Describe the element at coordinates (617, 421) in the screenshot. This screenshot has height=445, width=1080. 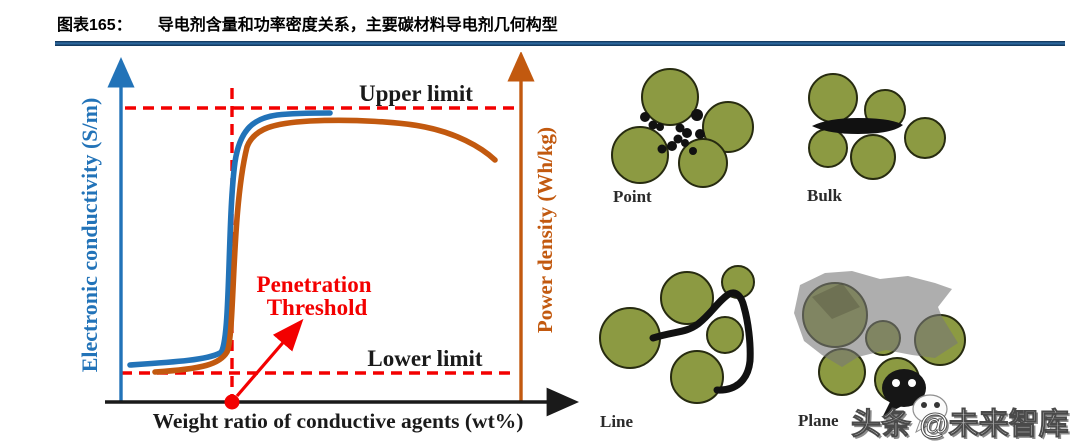
I see `diagram-line-label: Line` at that location.